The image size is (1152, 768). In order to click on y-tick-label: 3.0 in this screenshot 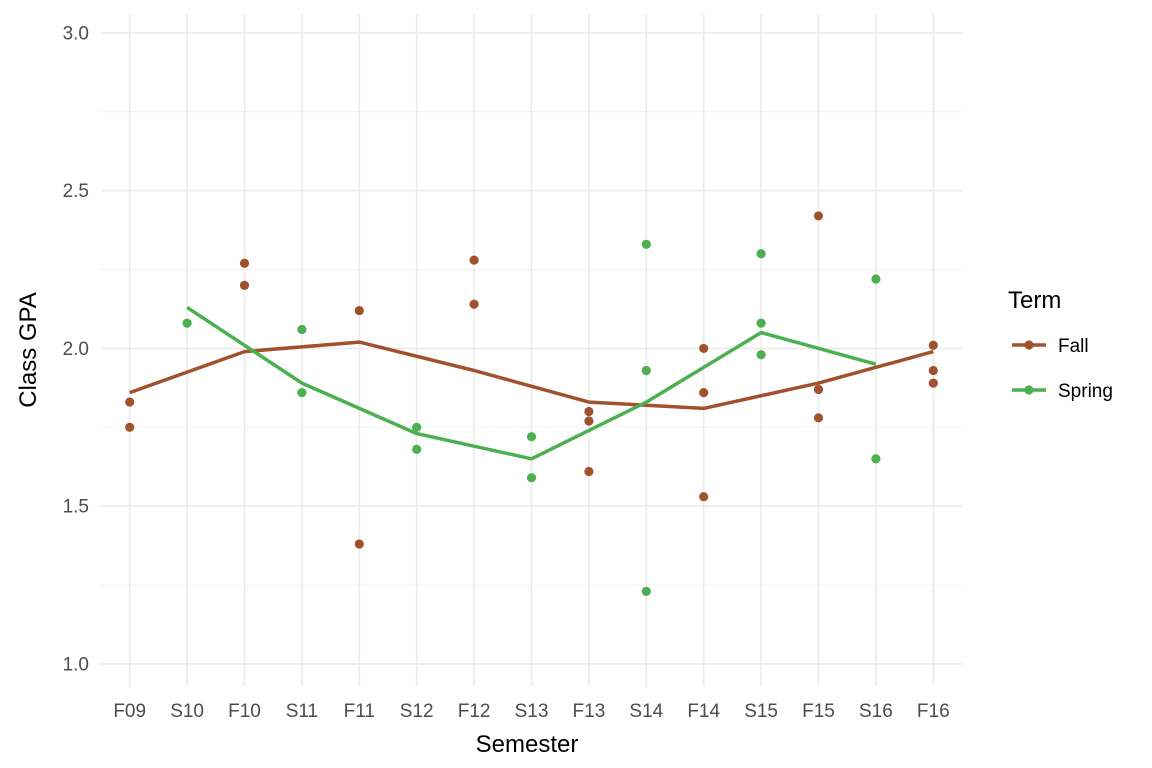, I will do `click(76, 33)`.